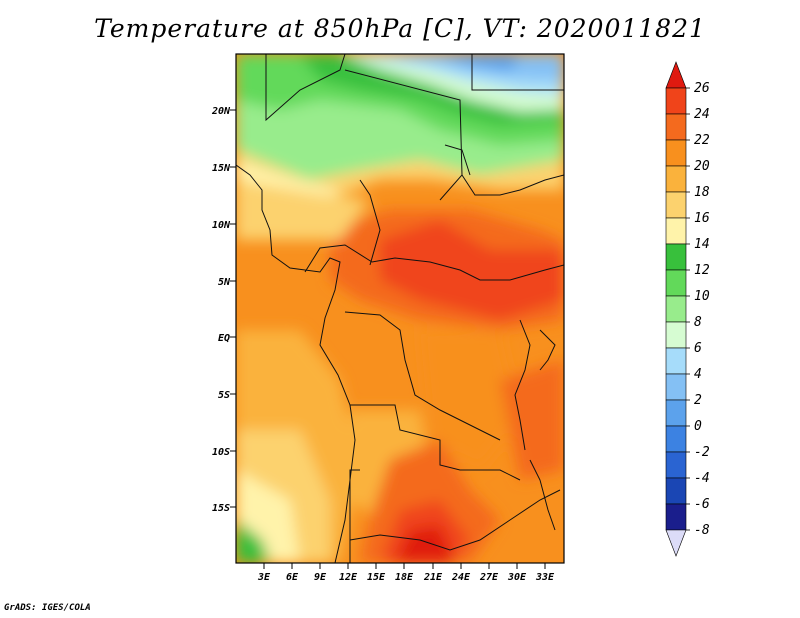  What do you see at coordinates (224, 282) in the screenshot?
I see `lat-label: 5N` at bounding box center [224, 282].